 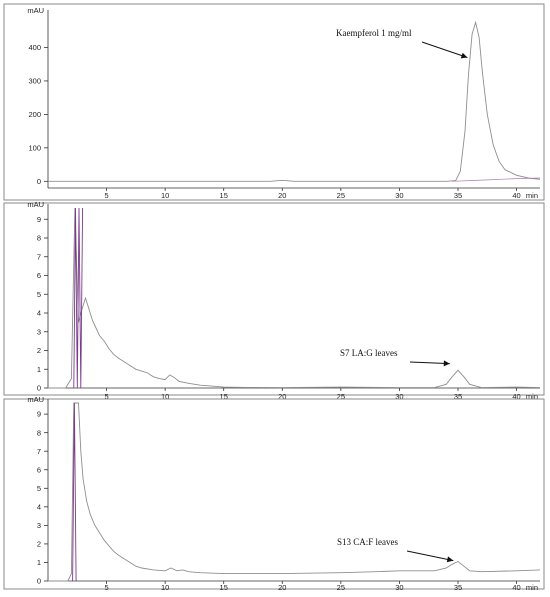 What do you see at coordinates (367, 542) in the screenshot?
I see `peak-annotation: S13 CA:F leaves` at bounding box center [367, 542].